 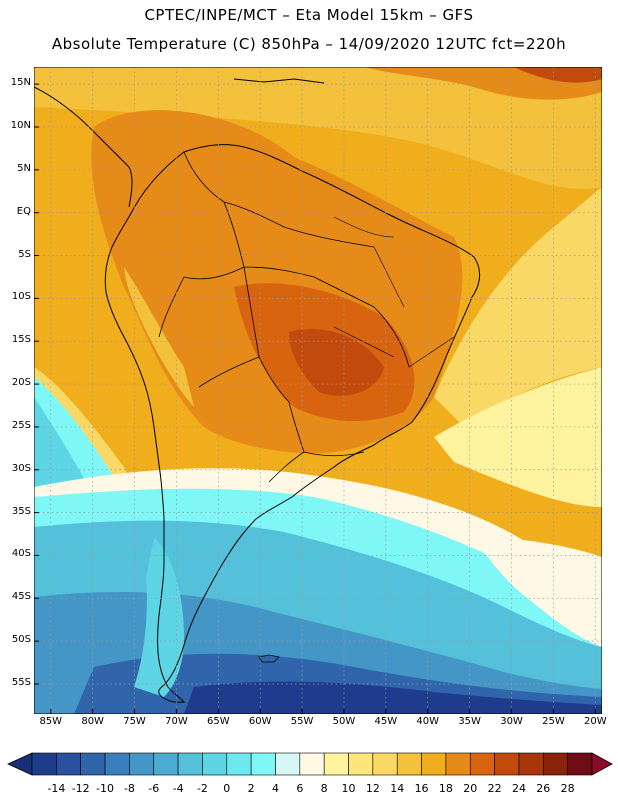 What do you see at coordinates (20, 764) in the screenshot?
I see `colorbar-under-triangle` at bounding box center [20, 764].